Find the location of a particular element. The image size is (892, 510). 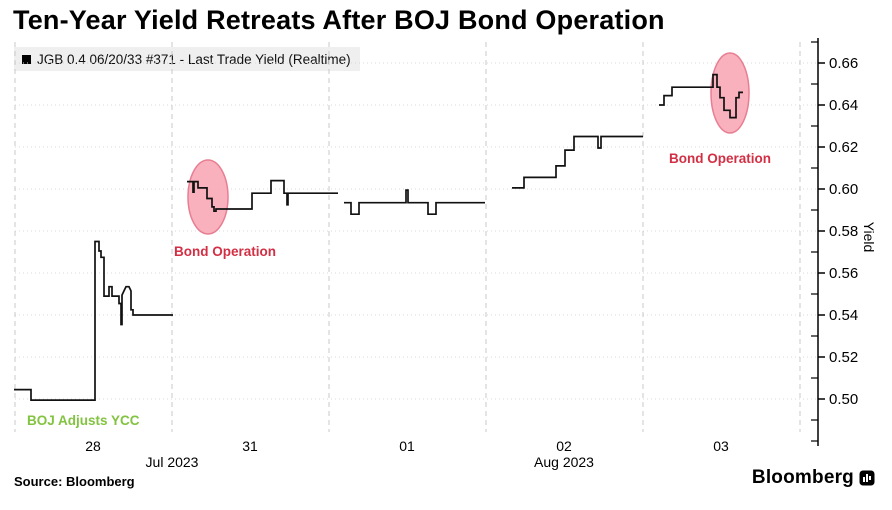

y-tick-label: 0.54 is located at coordinates (843, 315).